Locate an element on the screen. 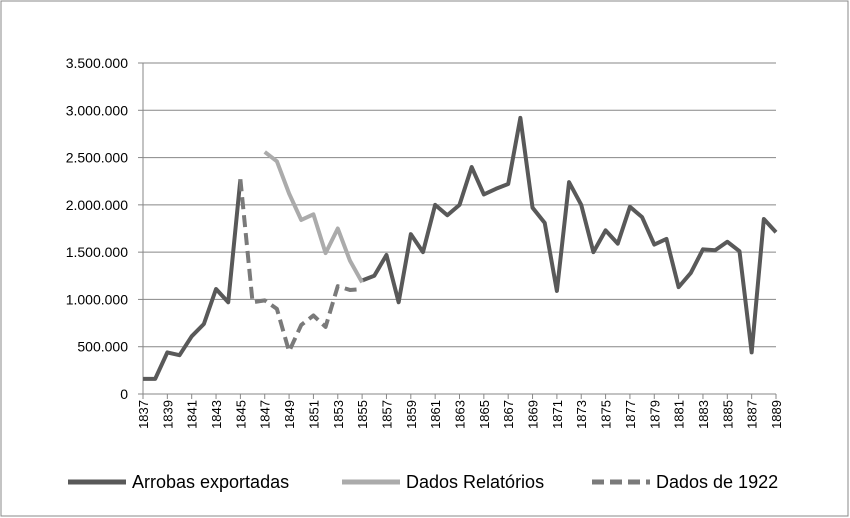 This screenshot has height=518, width=850. x-tick-label: 1885 is located at coordinates (727, 414).